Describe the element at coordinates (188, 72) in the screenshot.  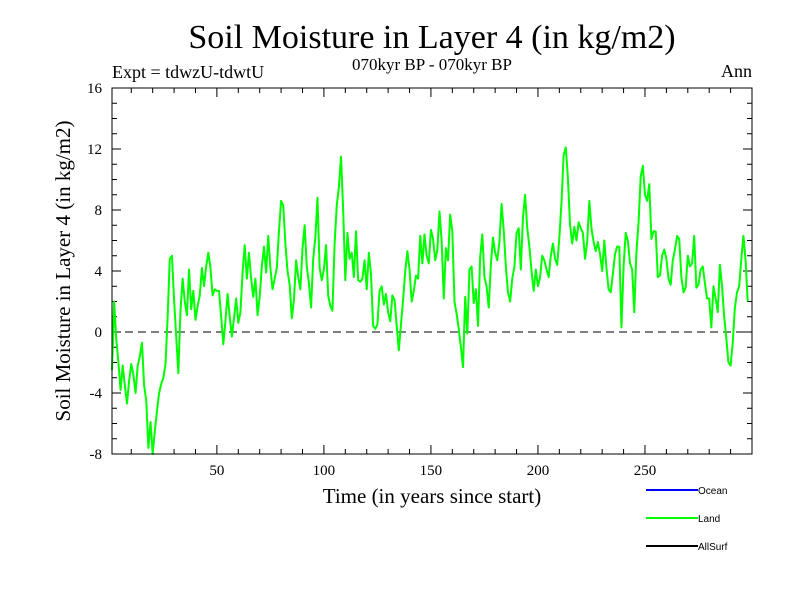
I see `expt-label: Expt = tdwzU-tdwtU` at that location.